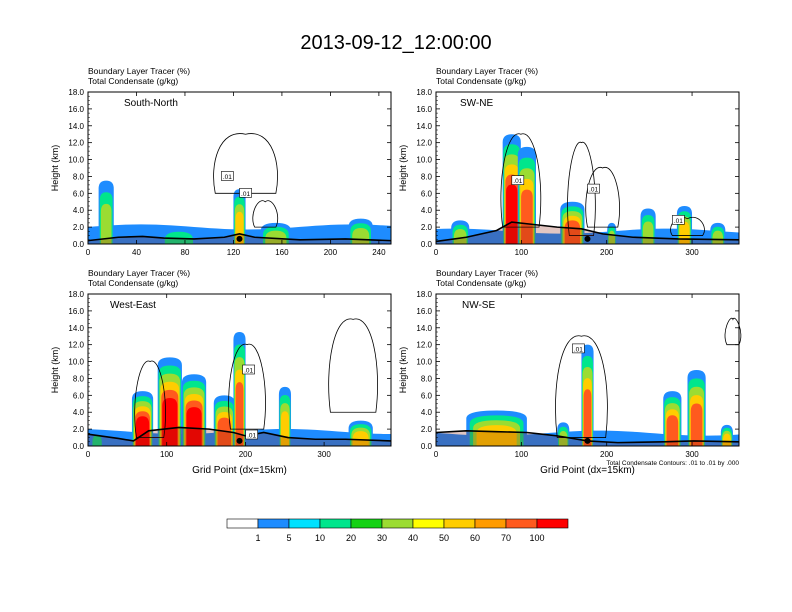  I want to click on x-tick-label: 240, so click(379, 252).